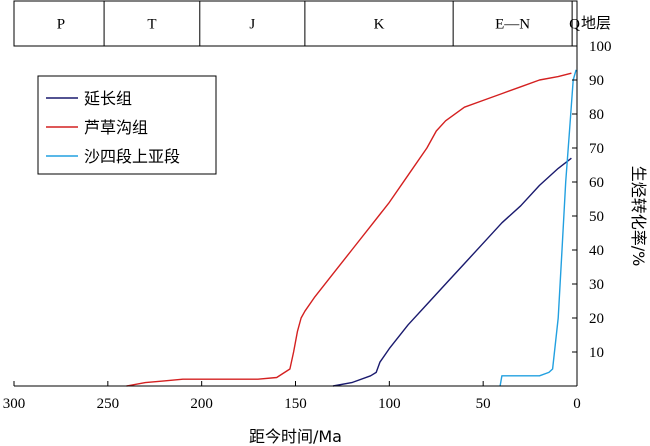 This screenshot has width=650, height=446. Describe the element at coordinates (379, 25) in the screenshot. I see `strata-label-3: K` at that location.